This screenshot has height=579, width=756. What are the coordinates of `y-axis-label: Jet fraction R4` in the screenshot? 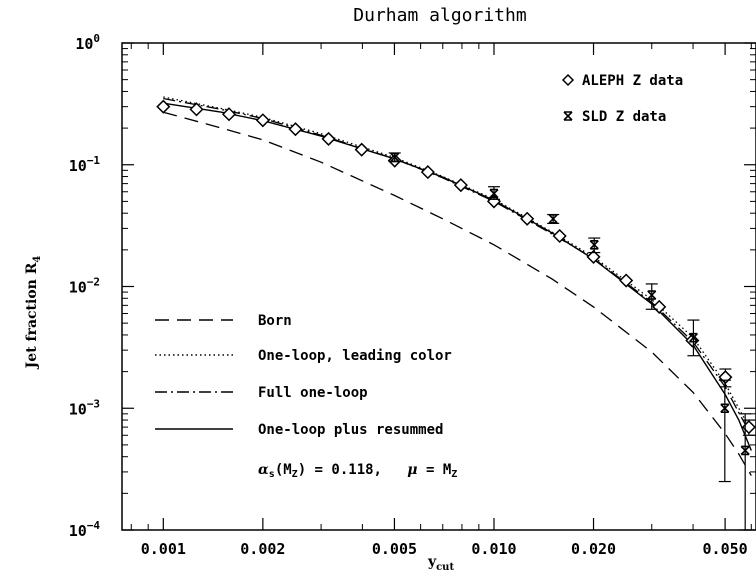 It's located at (33, 313).